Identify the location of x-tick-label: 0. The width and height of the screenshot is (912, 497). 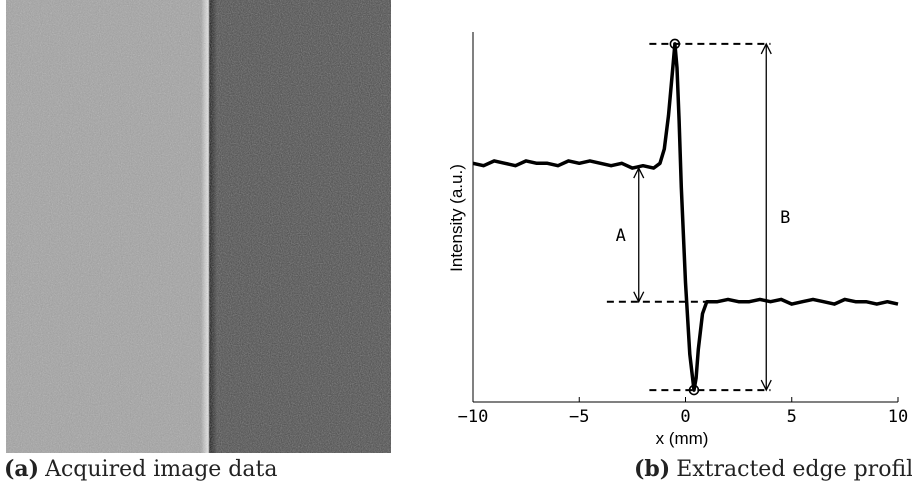
(685, 417).